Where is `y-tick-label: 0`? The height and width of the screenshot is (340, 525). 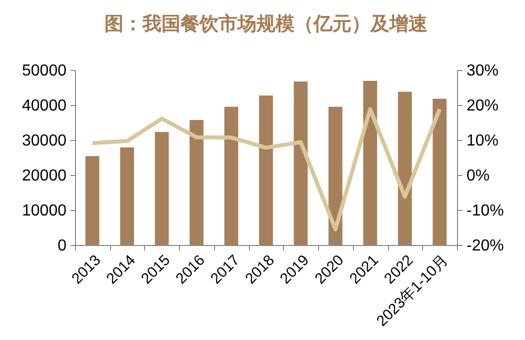
y-tick-label: 0 is located at coordinates (62, 246).